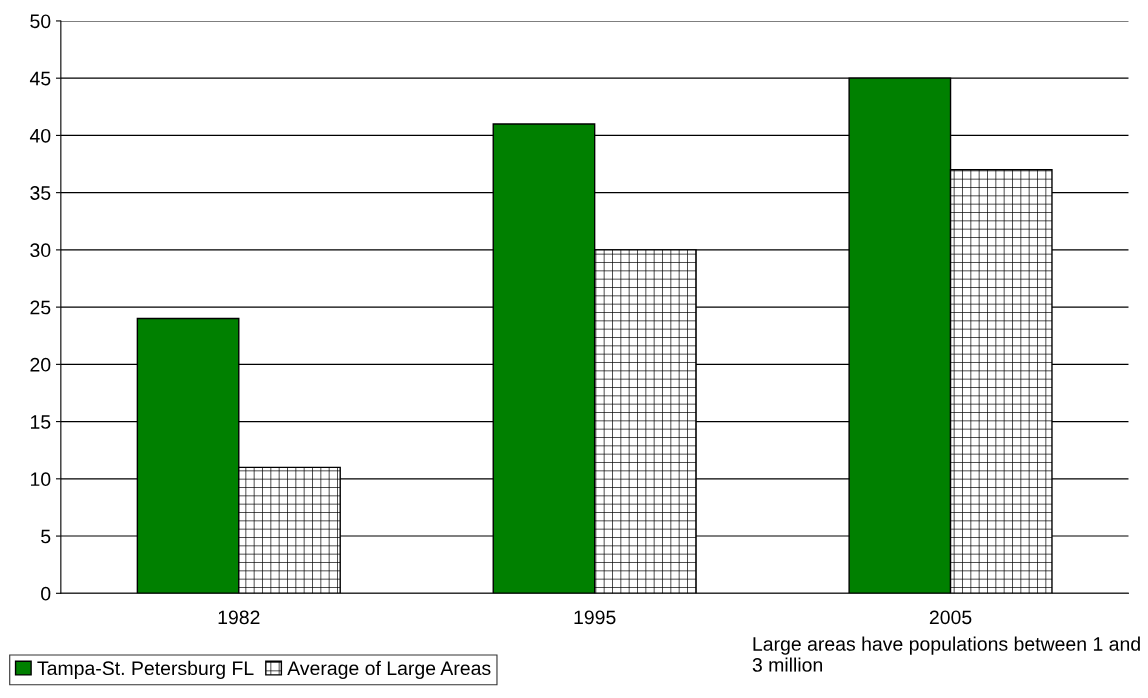 This screenshot has width=1148, height=698. What do you see at coordinates (595, 617) in the screenshot?
I see `x-tick-label: 1995` at bounding box center [595, 617].